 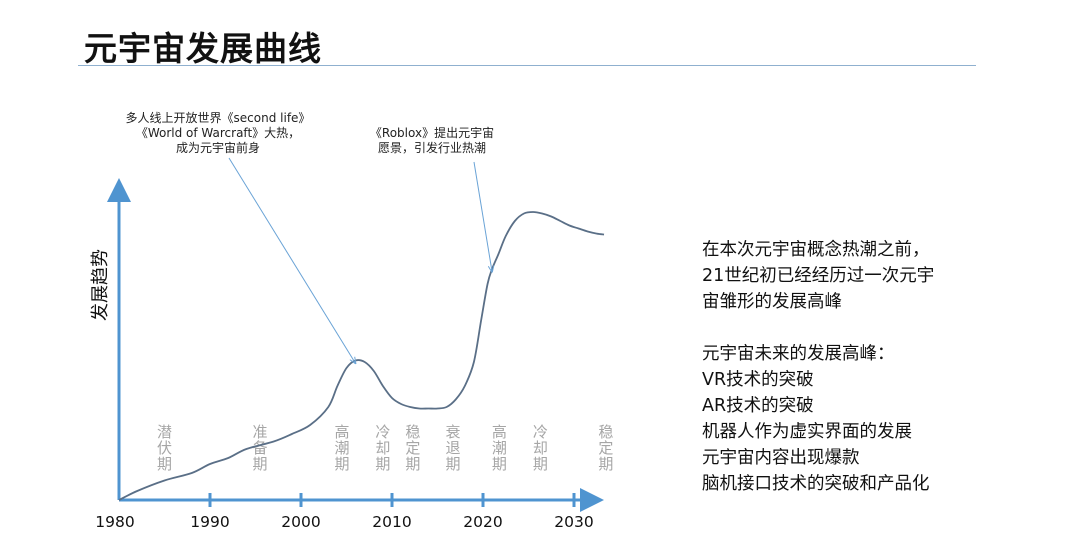 I want to click on page-title: 元宇宙发展曲线, so click(x=203, y=48).